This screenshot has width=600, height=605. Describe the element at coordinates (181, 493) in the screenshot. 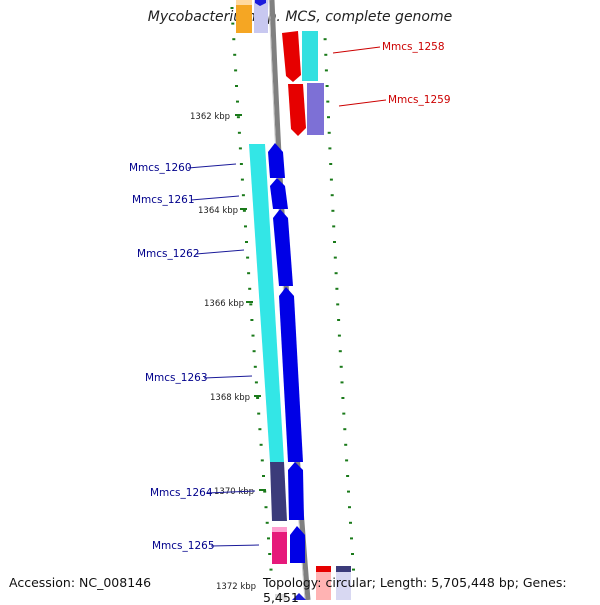

I see `gene-label-mmcs-1264: Mmcs_1264` at that location.